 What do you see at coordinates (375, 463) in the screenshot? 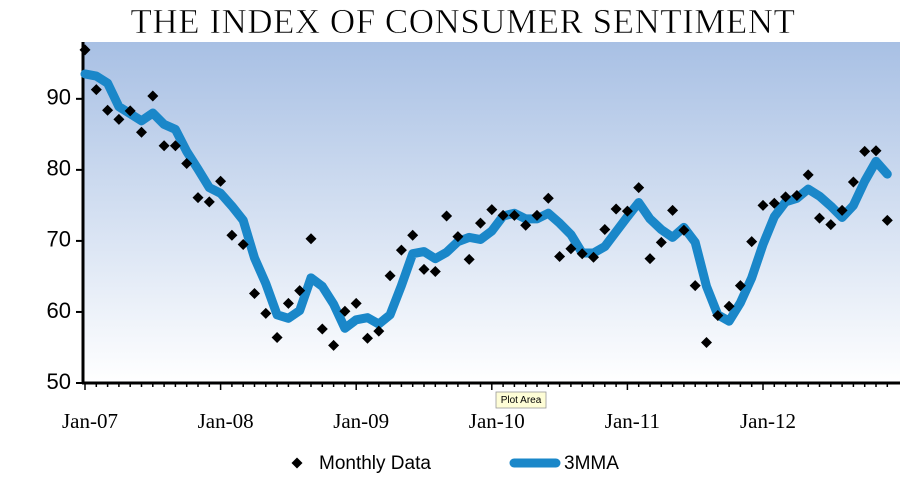
I see `legend-label: Monthly Data` at bounding box center [375, 463].